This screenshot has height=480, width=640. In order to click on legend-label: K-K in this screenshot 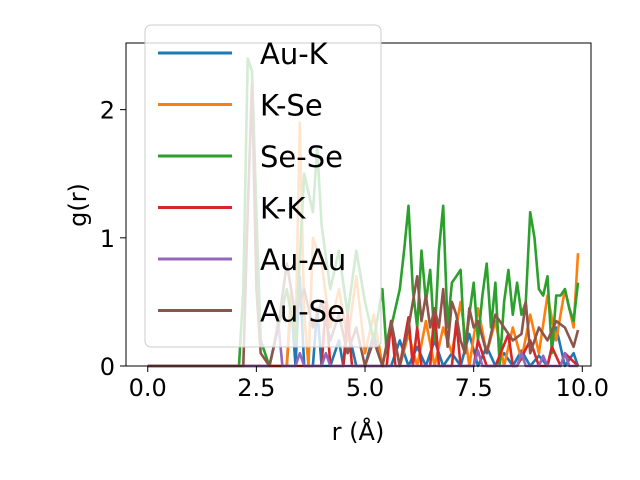, I will do `click(283, 209)`.